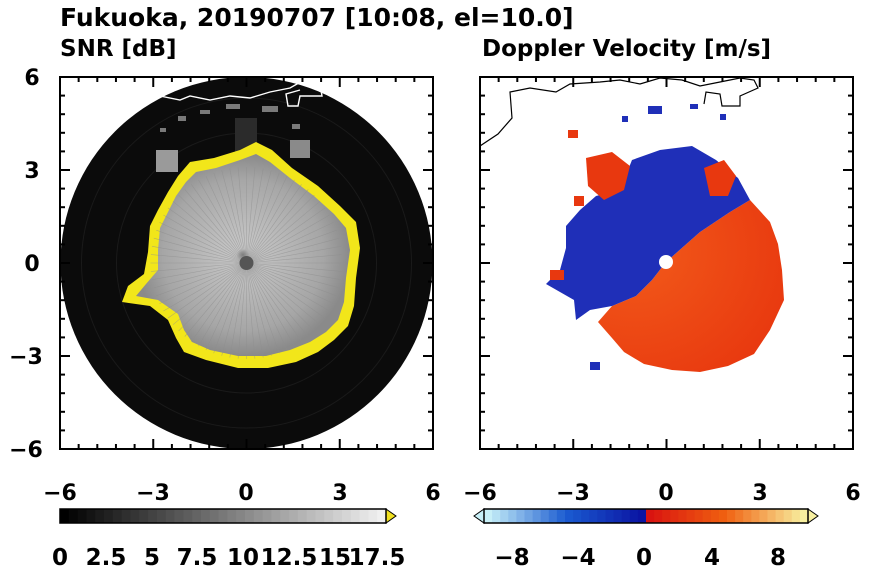 The image size is (870, 570). I want to click on snr-radial-streaks, so click(246, 263).